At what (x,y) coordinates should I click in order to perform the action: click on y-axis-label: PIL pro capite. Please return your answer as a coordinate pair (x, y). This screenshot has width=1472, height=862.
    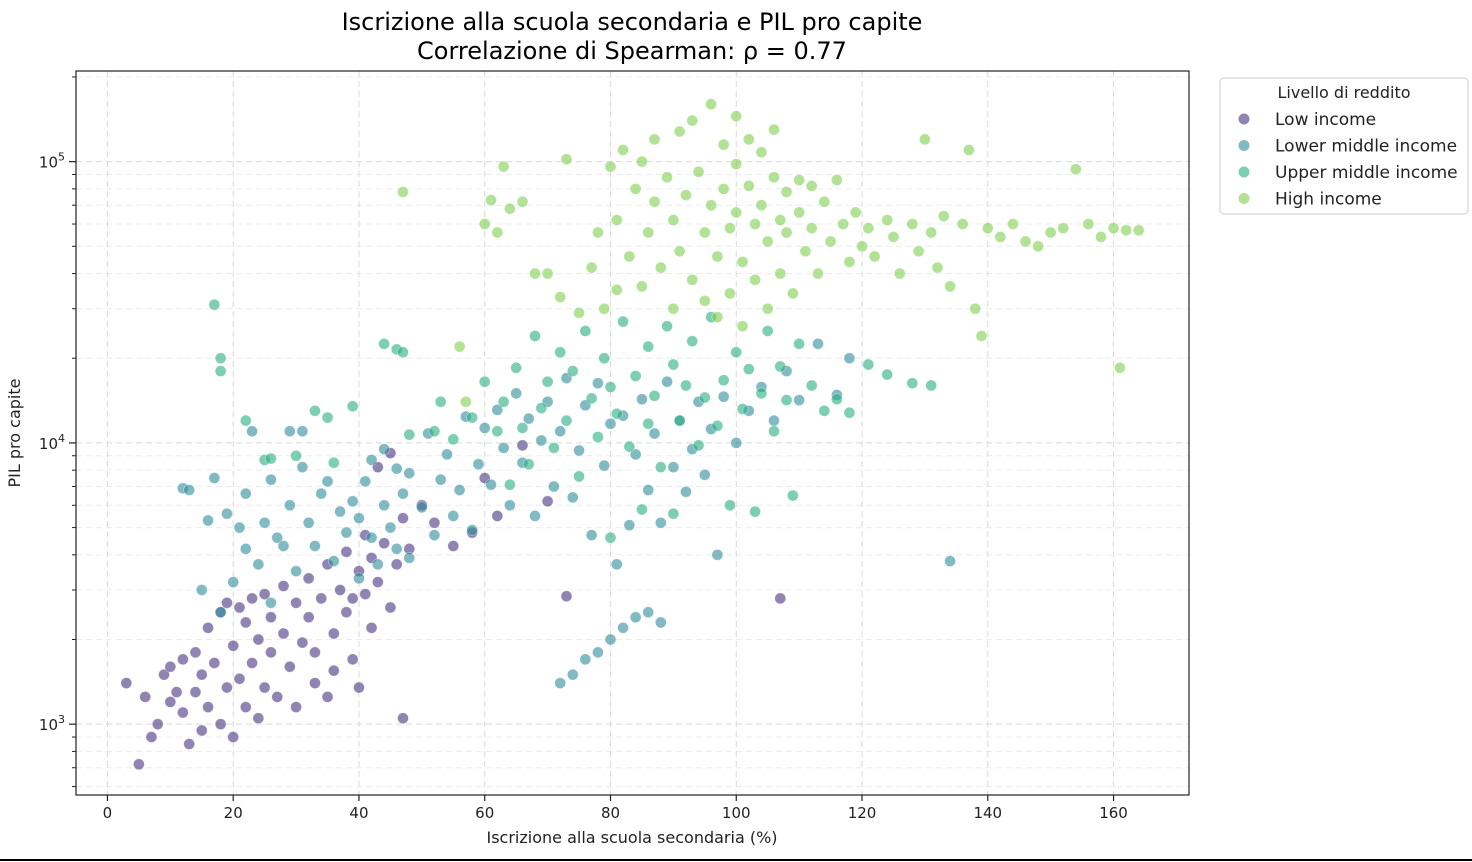
    Looking at the image, I should click on (14, 433).